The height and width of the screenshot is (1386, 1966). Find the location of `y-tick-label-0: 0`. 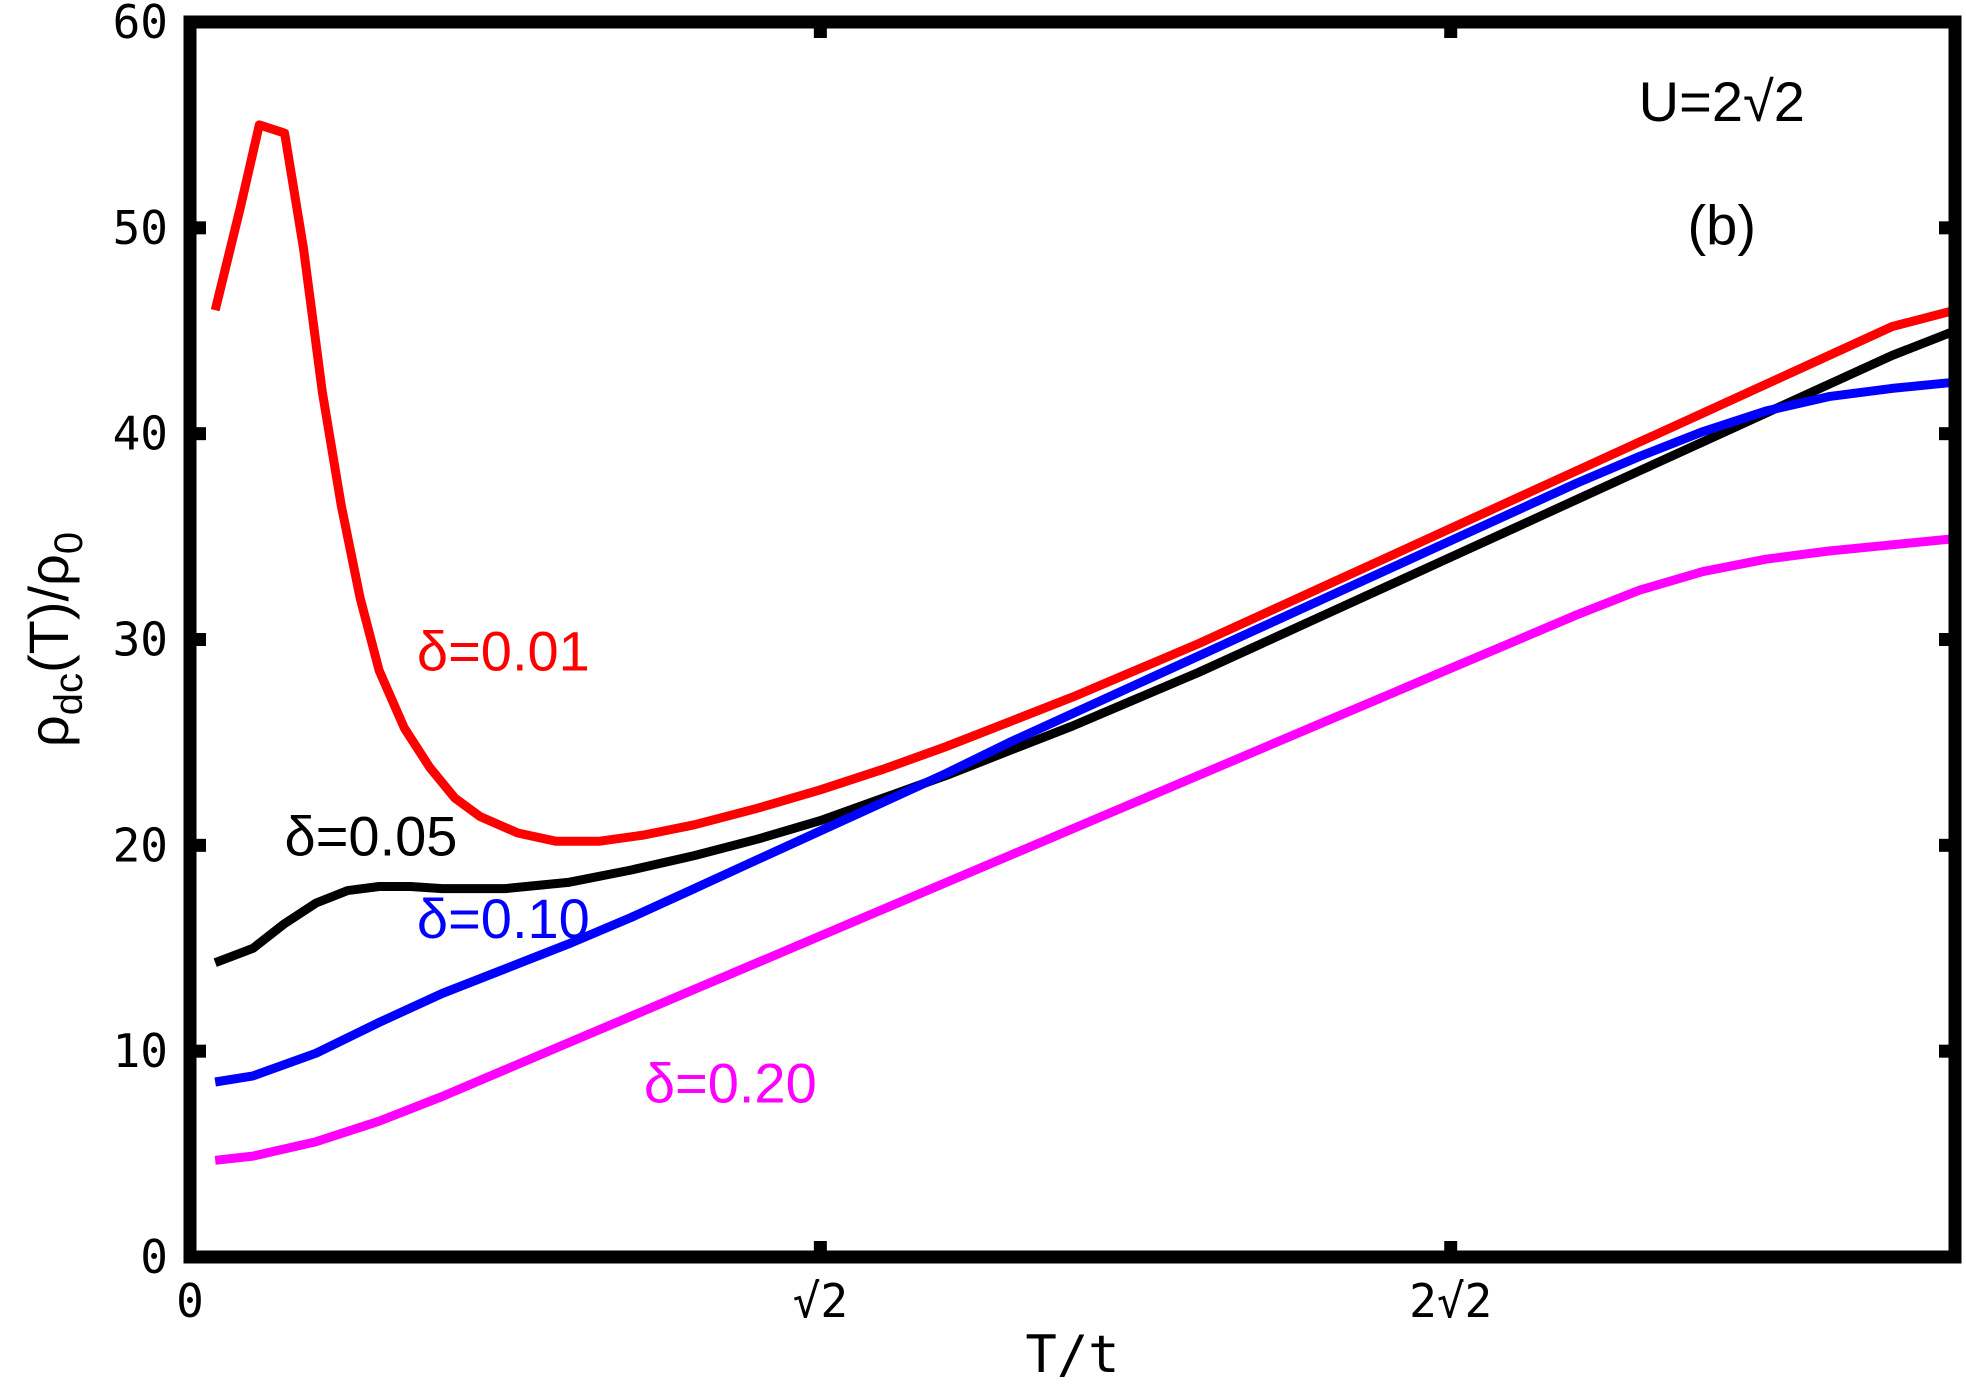

y-tick-label-0: 0 is located at coordinates (154, 1257).